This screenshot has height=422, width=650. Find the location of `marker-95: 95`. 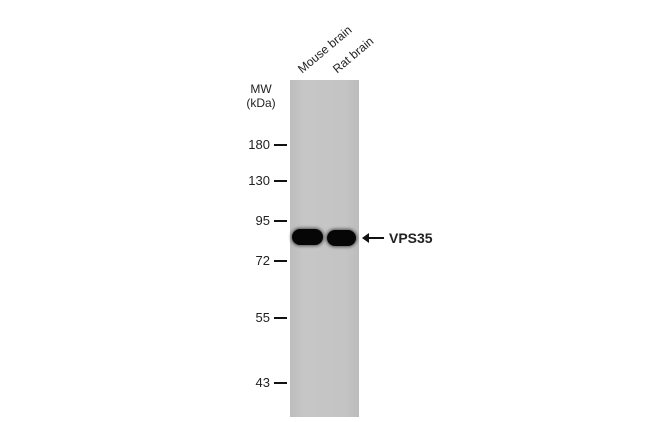

marker-95: 95 is located at coordinates (262, 220).